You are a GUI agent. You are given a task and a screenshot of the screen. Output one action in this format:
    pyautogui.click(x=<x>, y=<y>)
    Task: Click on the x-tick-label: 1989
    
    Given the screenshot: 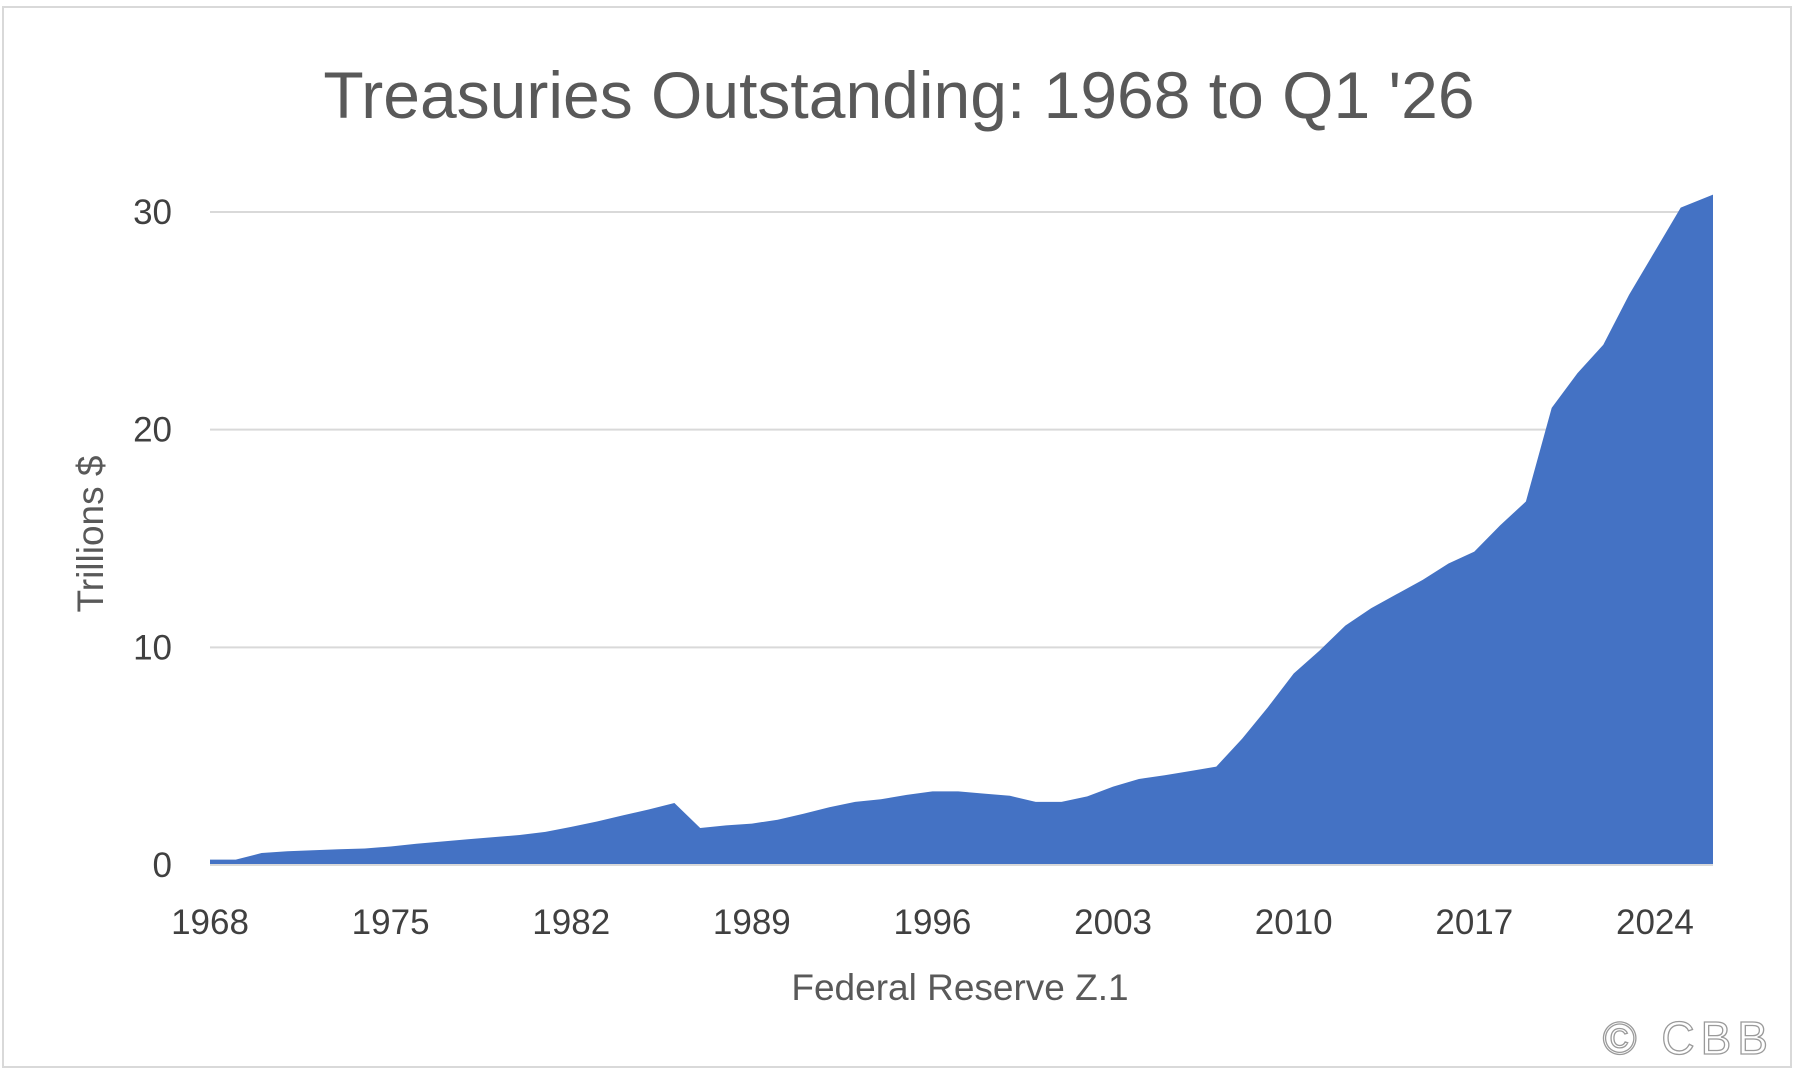 What is the action you would take?
    pyautogui.click(x=752, y=922)
    